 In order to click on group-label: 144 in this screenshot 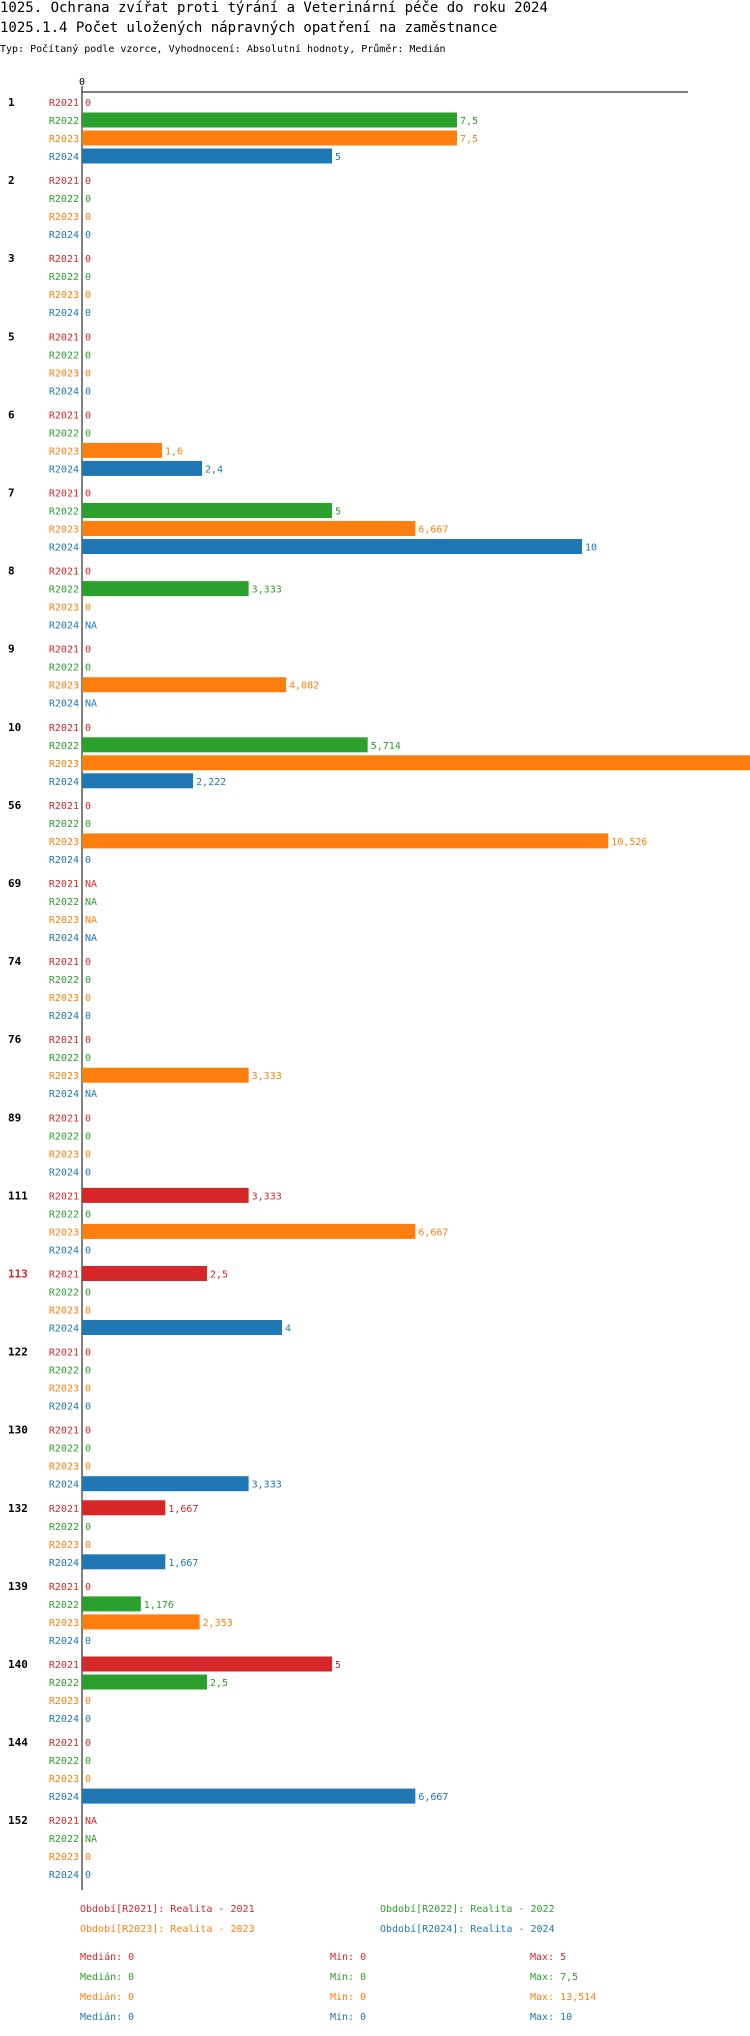, I will do `click(18, 1742)`.